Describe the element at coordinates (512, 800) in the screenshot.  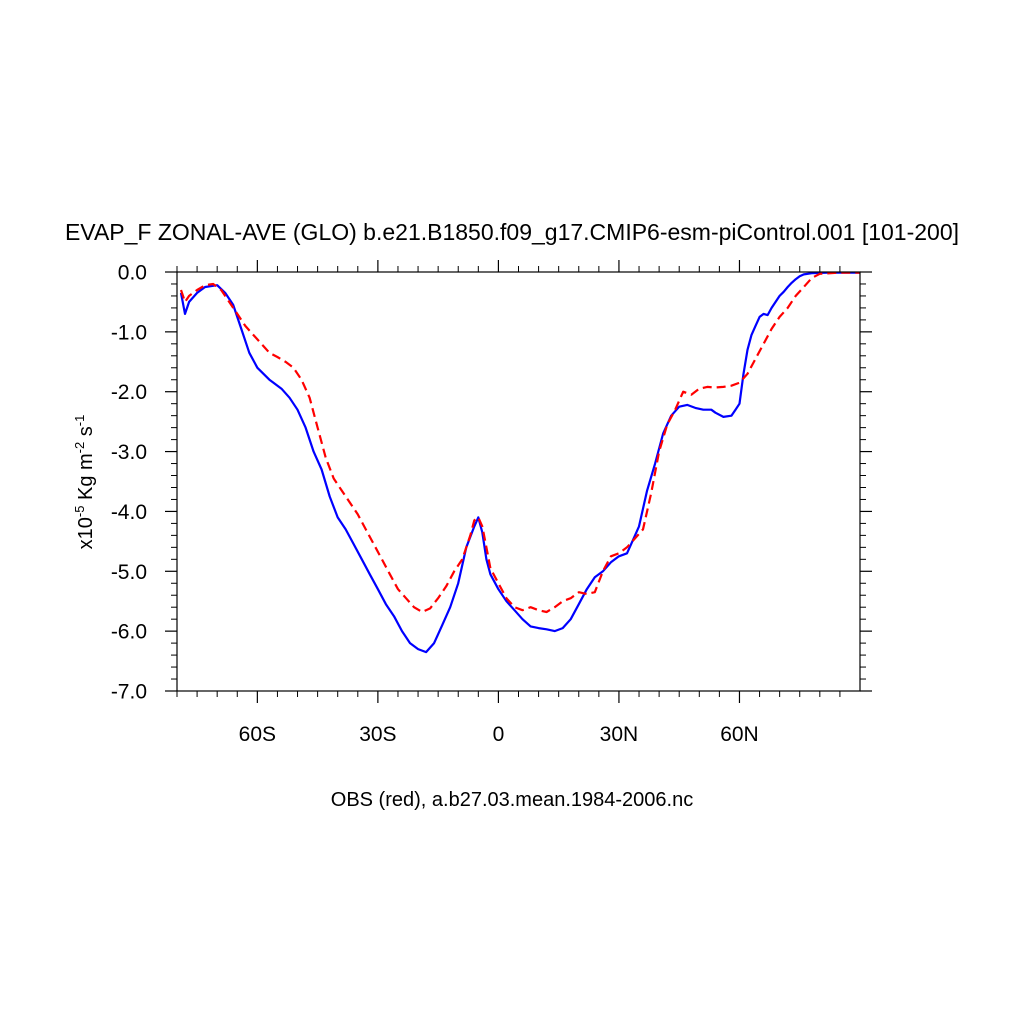
I see `chart-subtitle: OBS (red), a.b27.03.mean.1984-2006.nc` at that location.